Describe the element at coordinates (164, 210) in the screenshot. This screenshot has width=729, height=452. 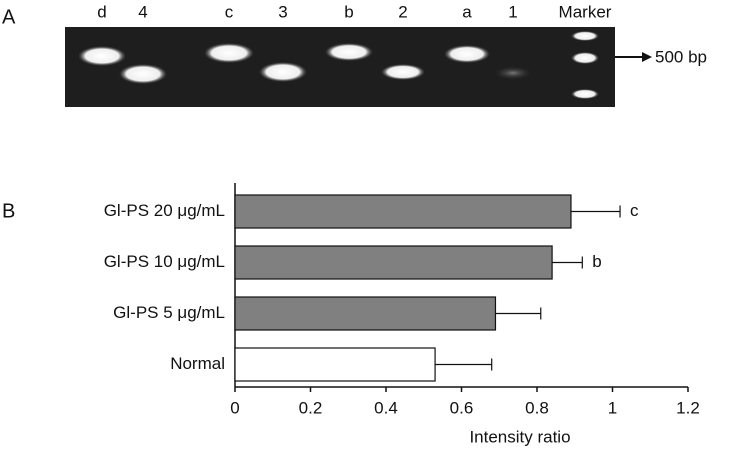
I see `y-tick-label: Gl-PS 20 μg/mL` at that location.